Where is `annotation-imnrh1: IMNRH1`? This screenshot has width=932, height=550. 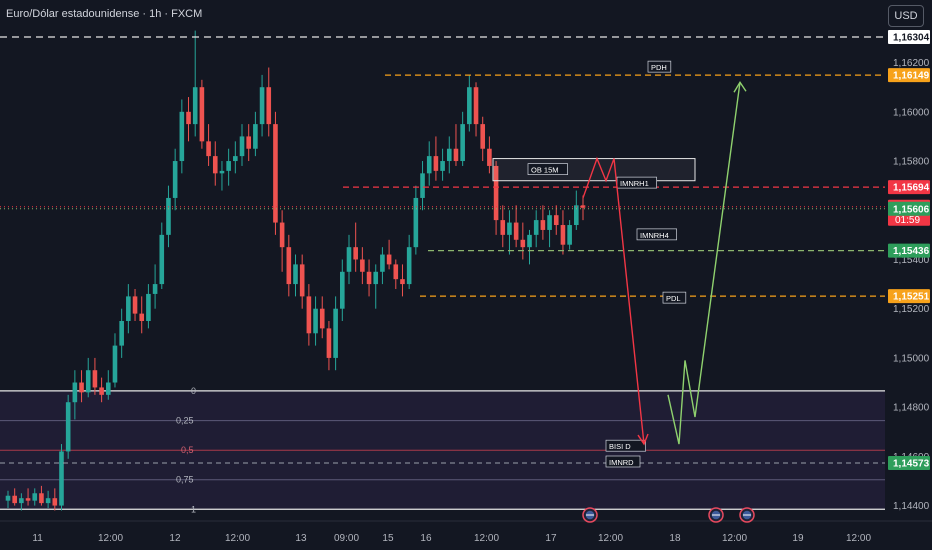
annotation-imnrh1: IMNRH1 is located at coordinates (634, 183).